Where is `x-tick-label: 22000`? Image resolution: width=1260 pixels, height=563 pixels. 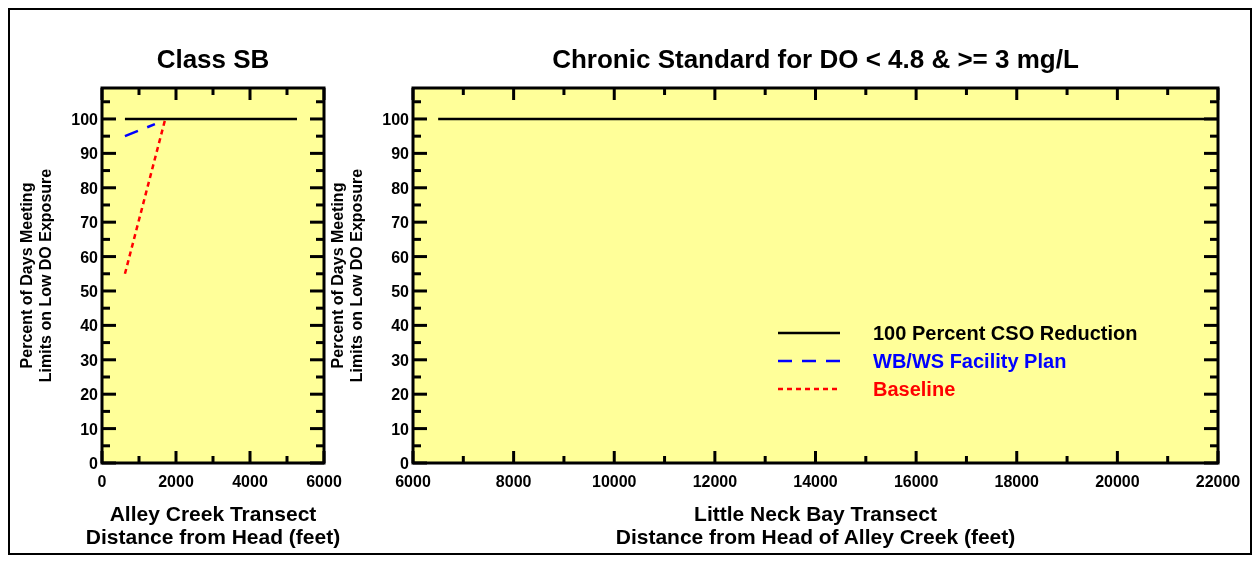
x-tick-label: 22000 is located at coordinates (1218, 481).